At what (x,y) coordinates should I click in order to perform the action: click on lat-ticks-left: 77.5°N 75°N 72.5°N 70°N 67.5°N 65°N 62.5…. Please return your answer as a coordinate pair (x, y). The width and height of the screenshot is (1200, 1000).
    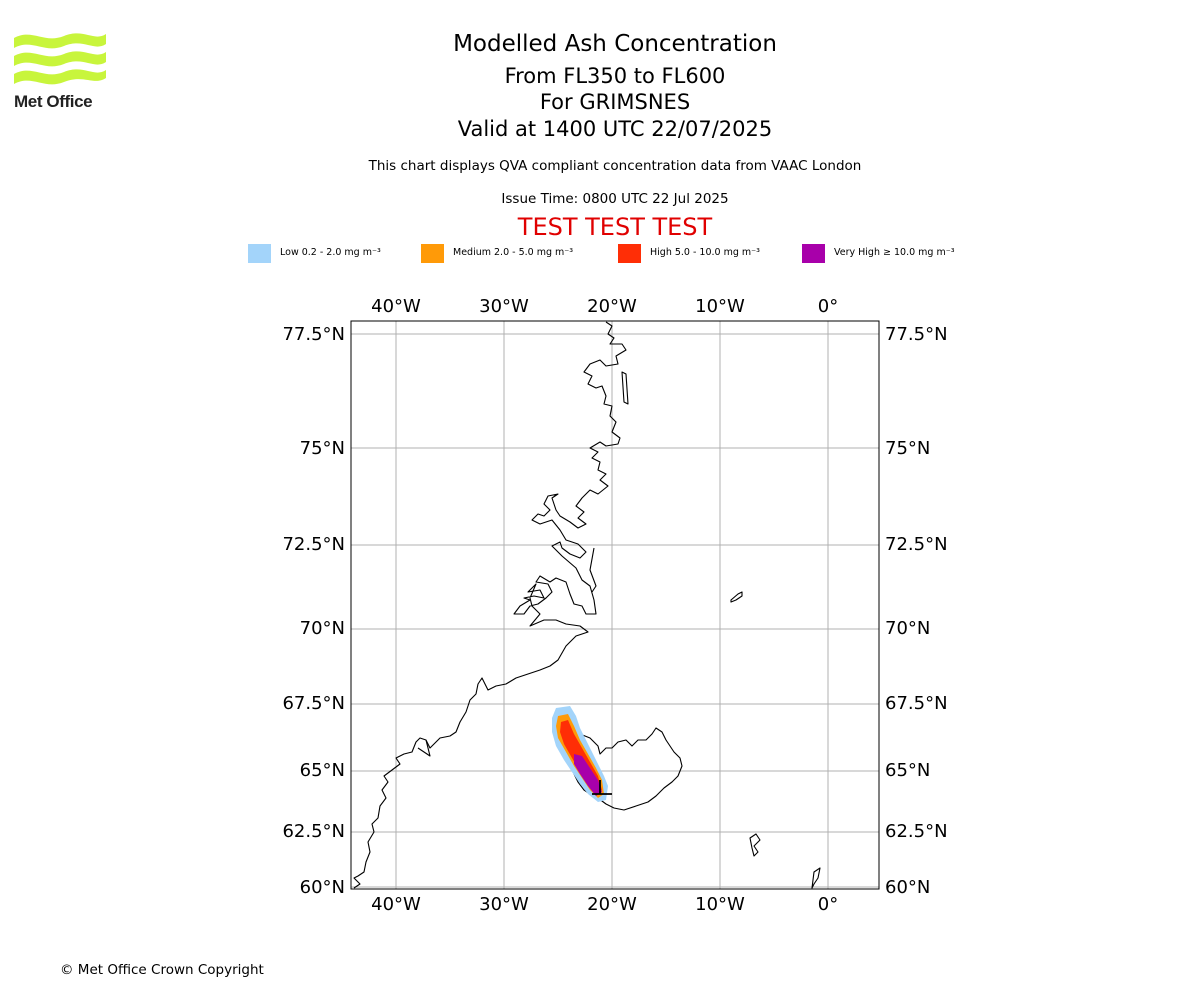
    Looking at the image, I should click on (313, 611).